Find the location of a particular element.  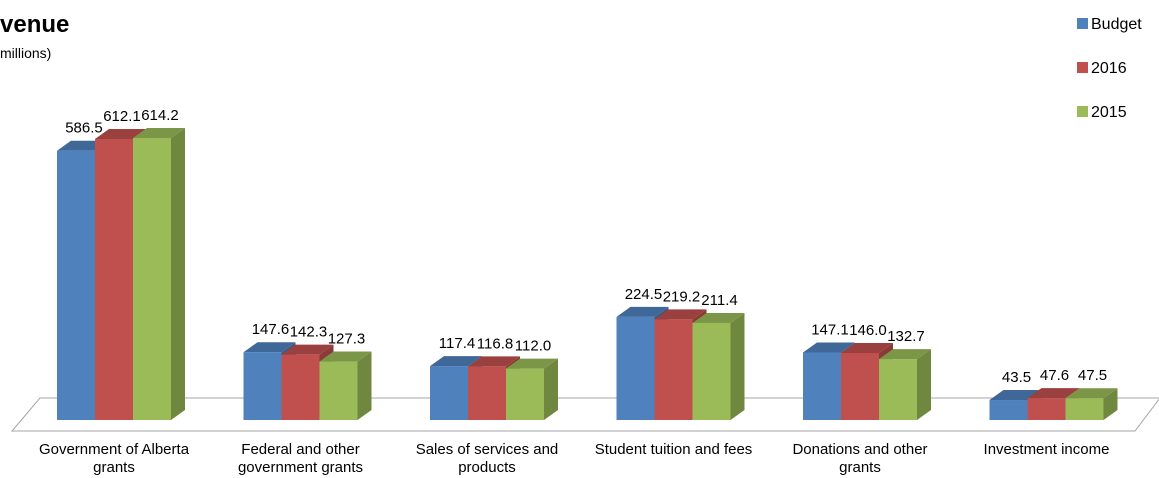

data-label: 612.1 is located at coordinates (122, 116).